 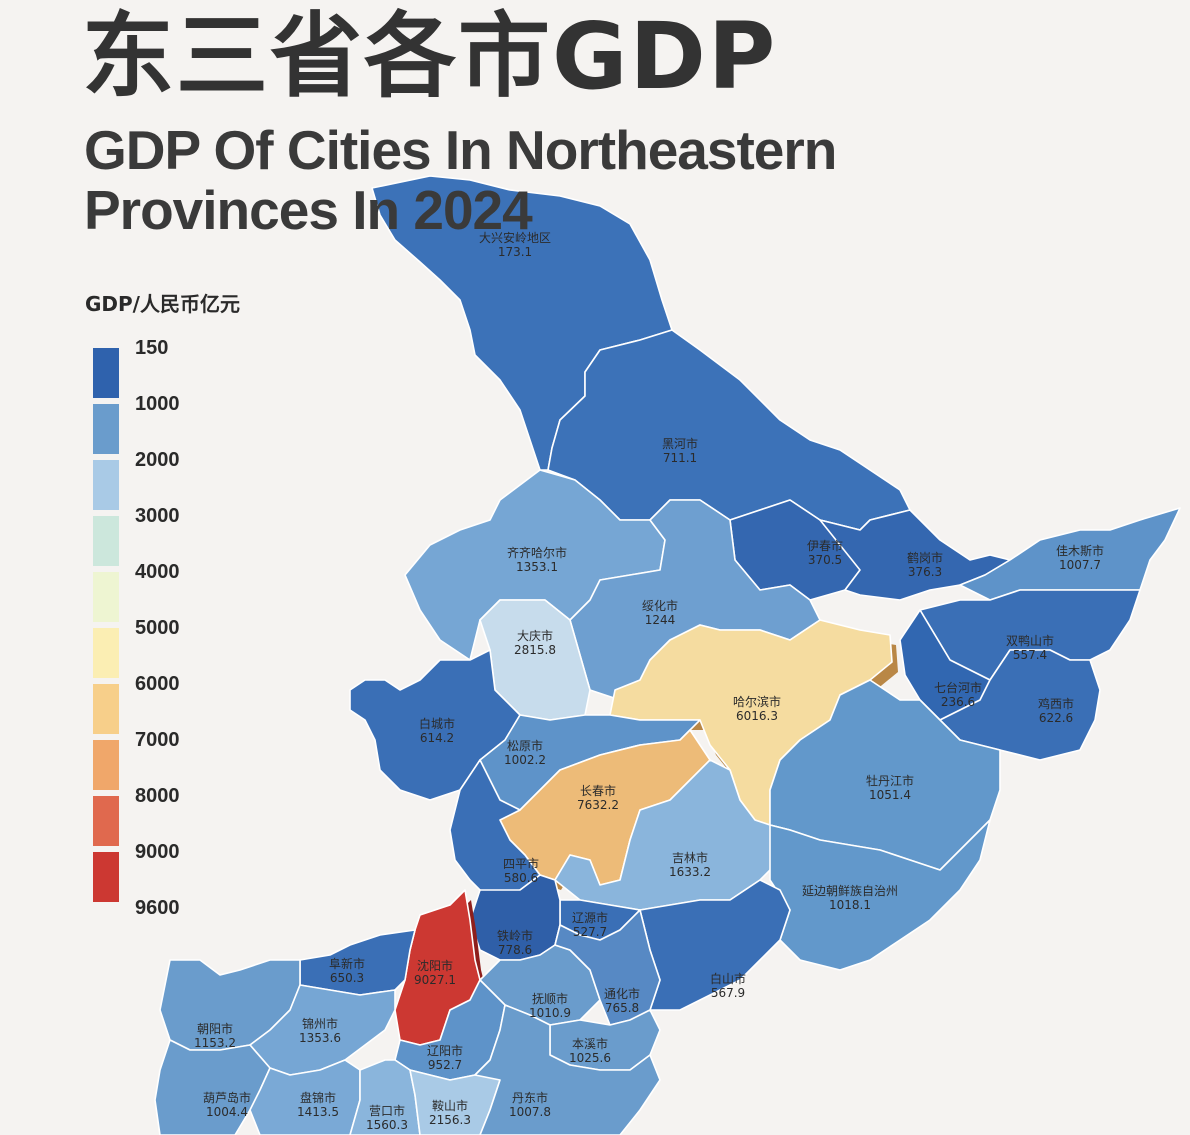 What do you see at coordinates (521, 863) in the screenshot?
I see `city-name-label: 四平市` at bounding box center [521, 863].